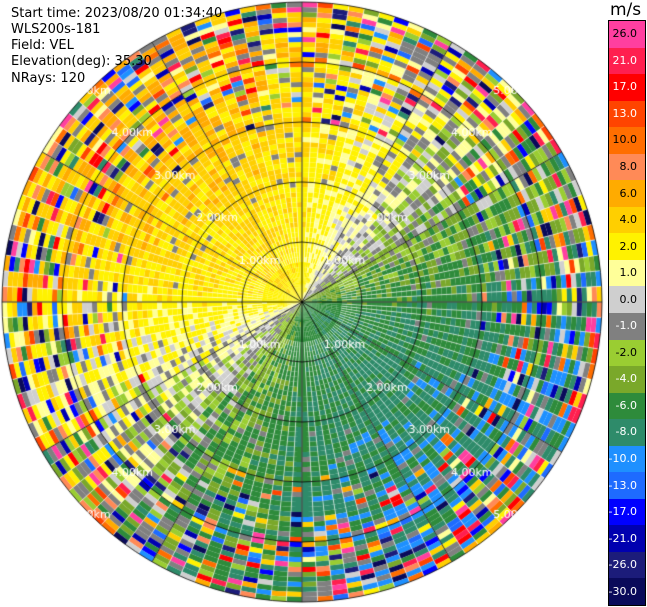 The height and width of the screenshot is (607, 647). I want to click on colorbar-tick-label: 26.0, so click(625, 34).